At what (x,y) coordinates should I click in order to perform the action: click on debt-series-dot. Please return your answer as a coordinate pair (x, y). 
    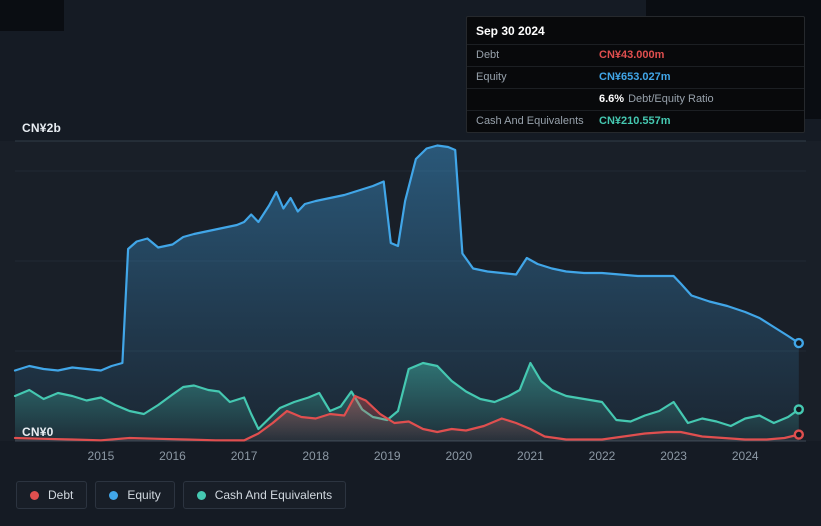
    Looking at the image, I should click on (34, 495).